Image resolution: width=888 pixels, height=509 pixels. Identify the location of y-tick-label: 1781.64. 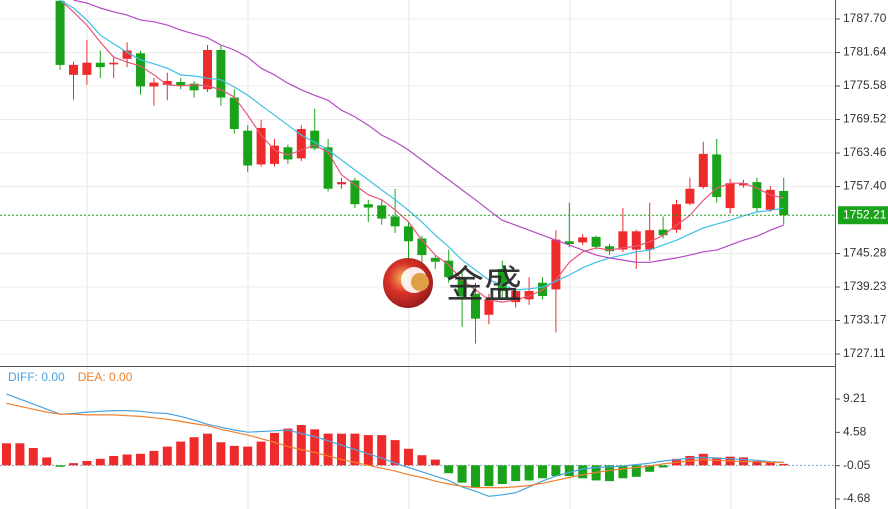
(865, 52).